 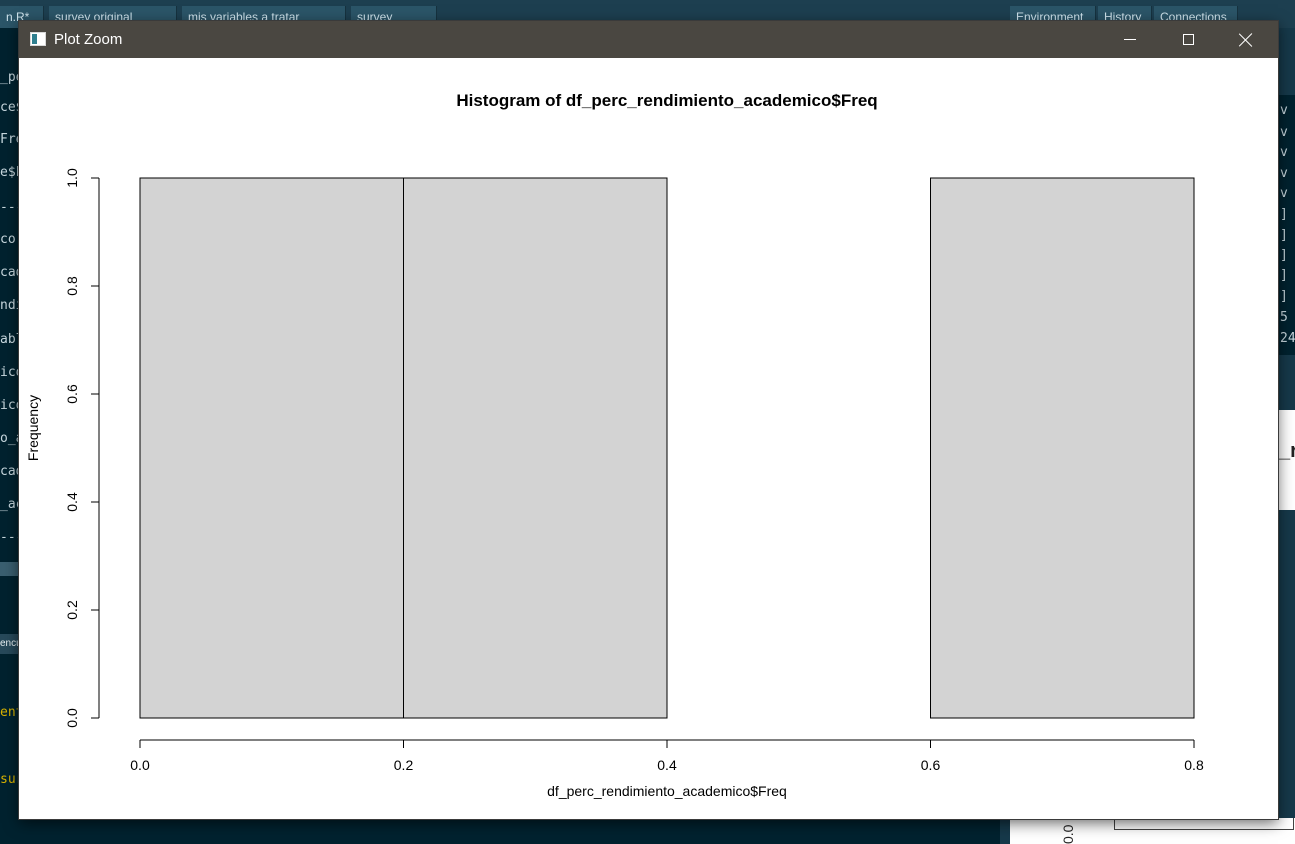 I want to click on background-plot-pane: 0.0, so click(x=1152, y=831).